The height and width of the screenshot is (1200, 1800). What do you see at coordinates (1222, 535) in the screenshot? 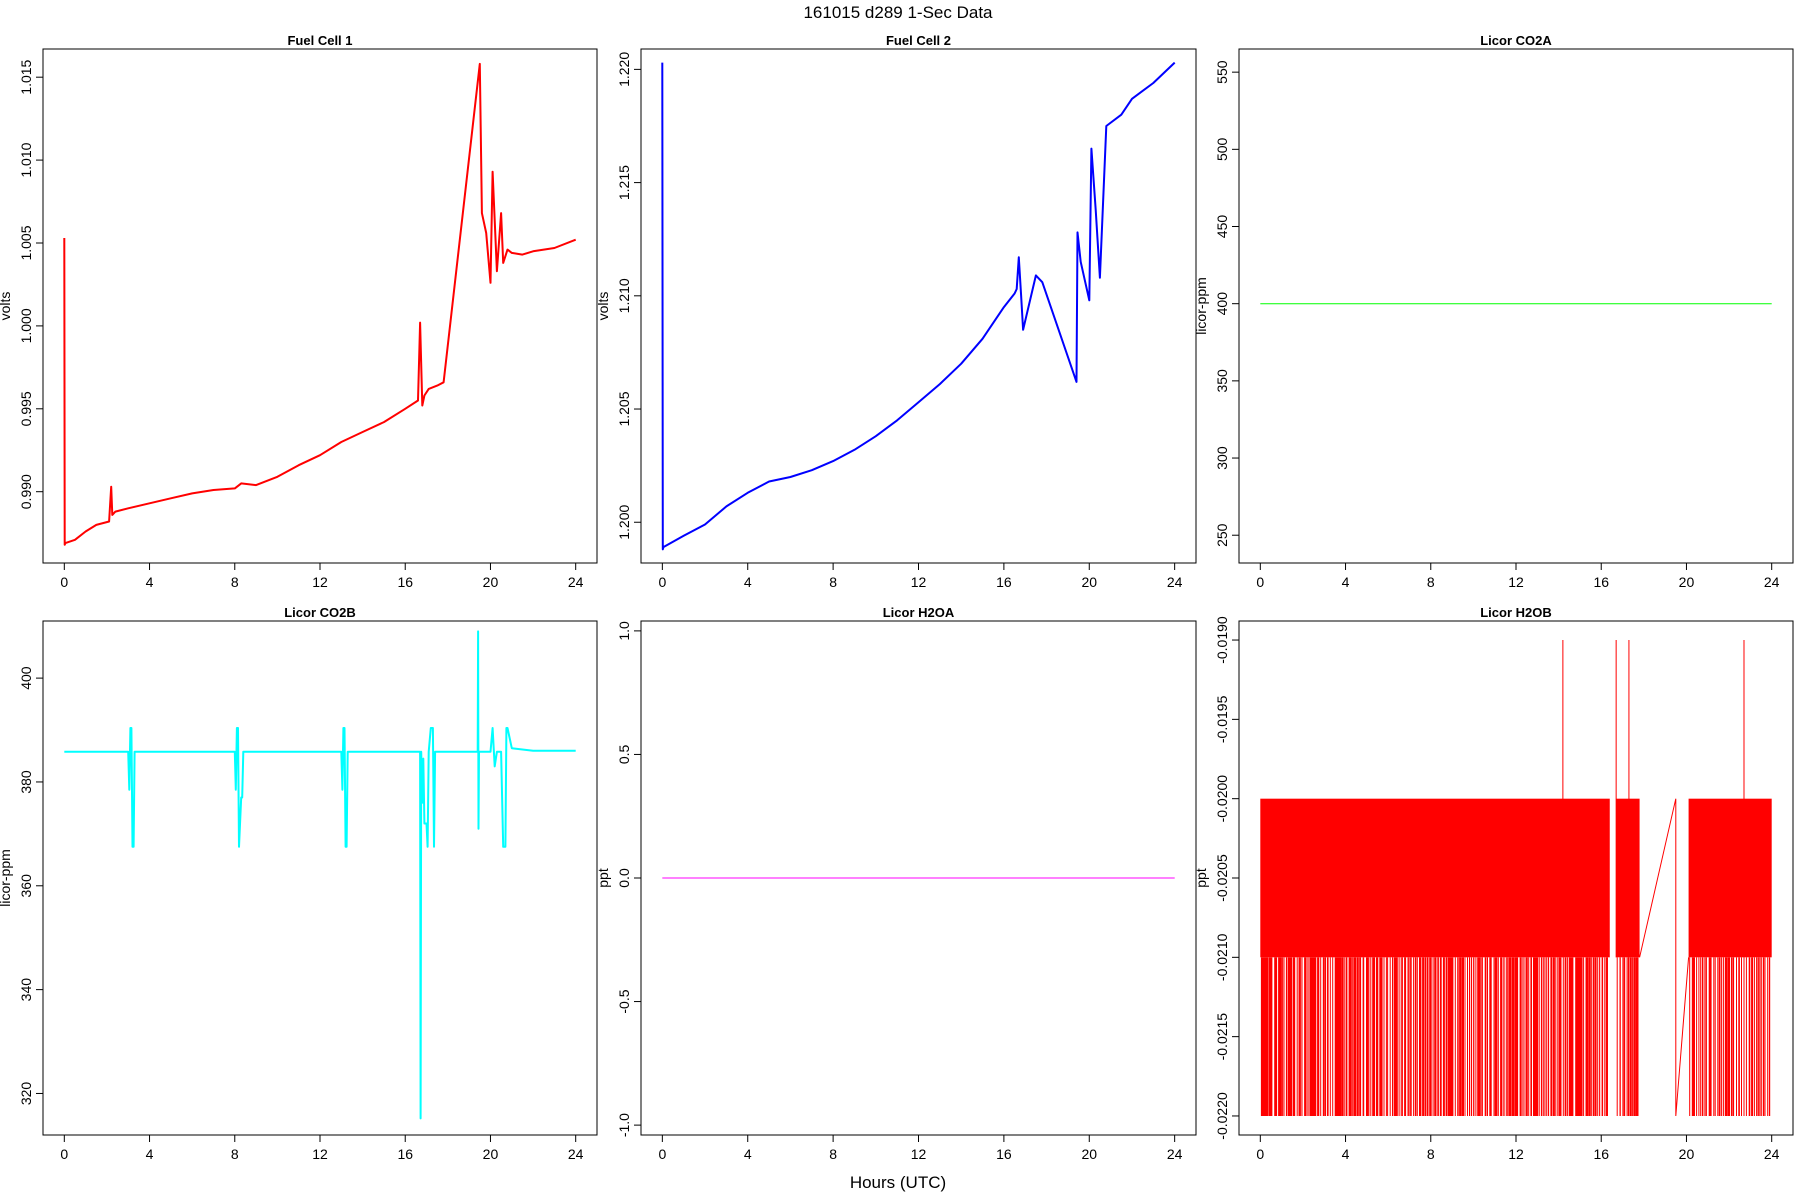
I see `y-tick-label: 250` at bounding box center [1222, 535].